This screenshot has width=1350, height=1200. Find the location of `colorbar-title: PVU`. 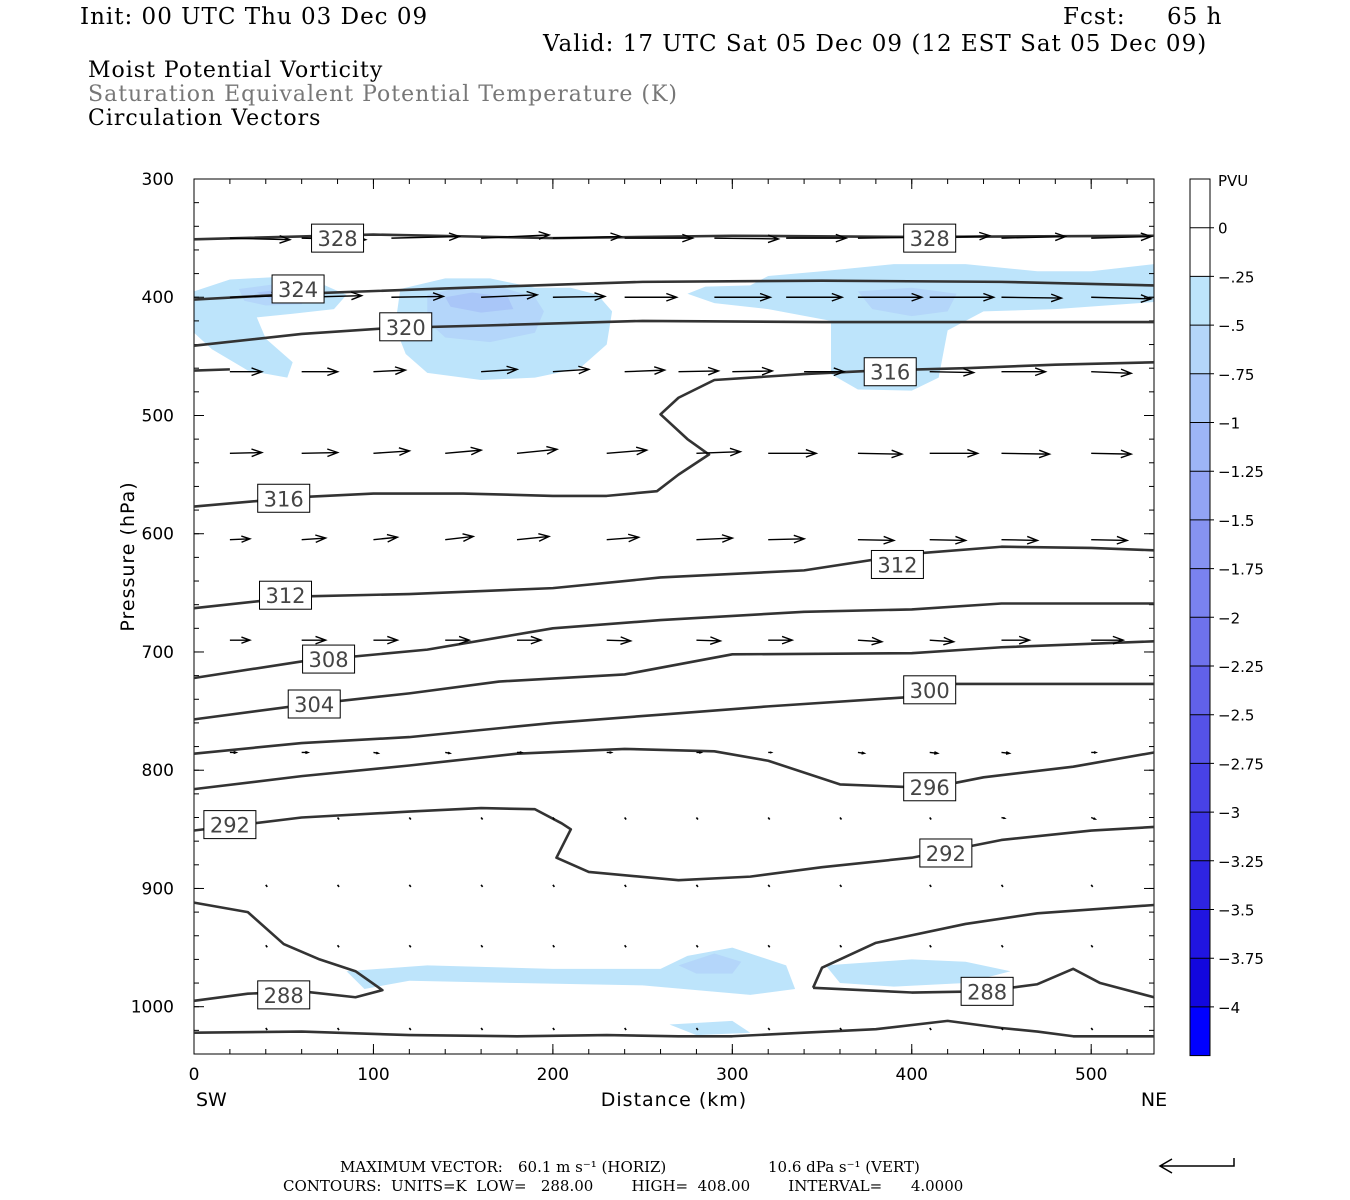

colorbar-title: PVU is located at coordinates (1233, 181).